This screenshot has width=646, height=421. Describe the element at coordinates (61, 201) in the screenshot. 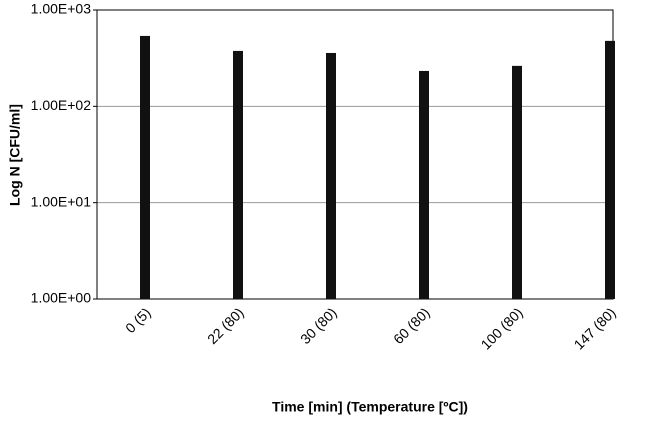

I see `y-tick-label: 1.00E+01` at that location.